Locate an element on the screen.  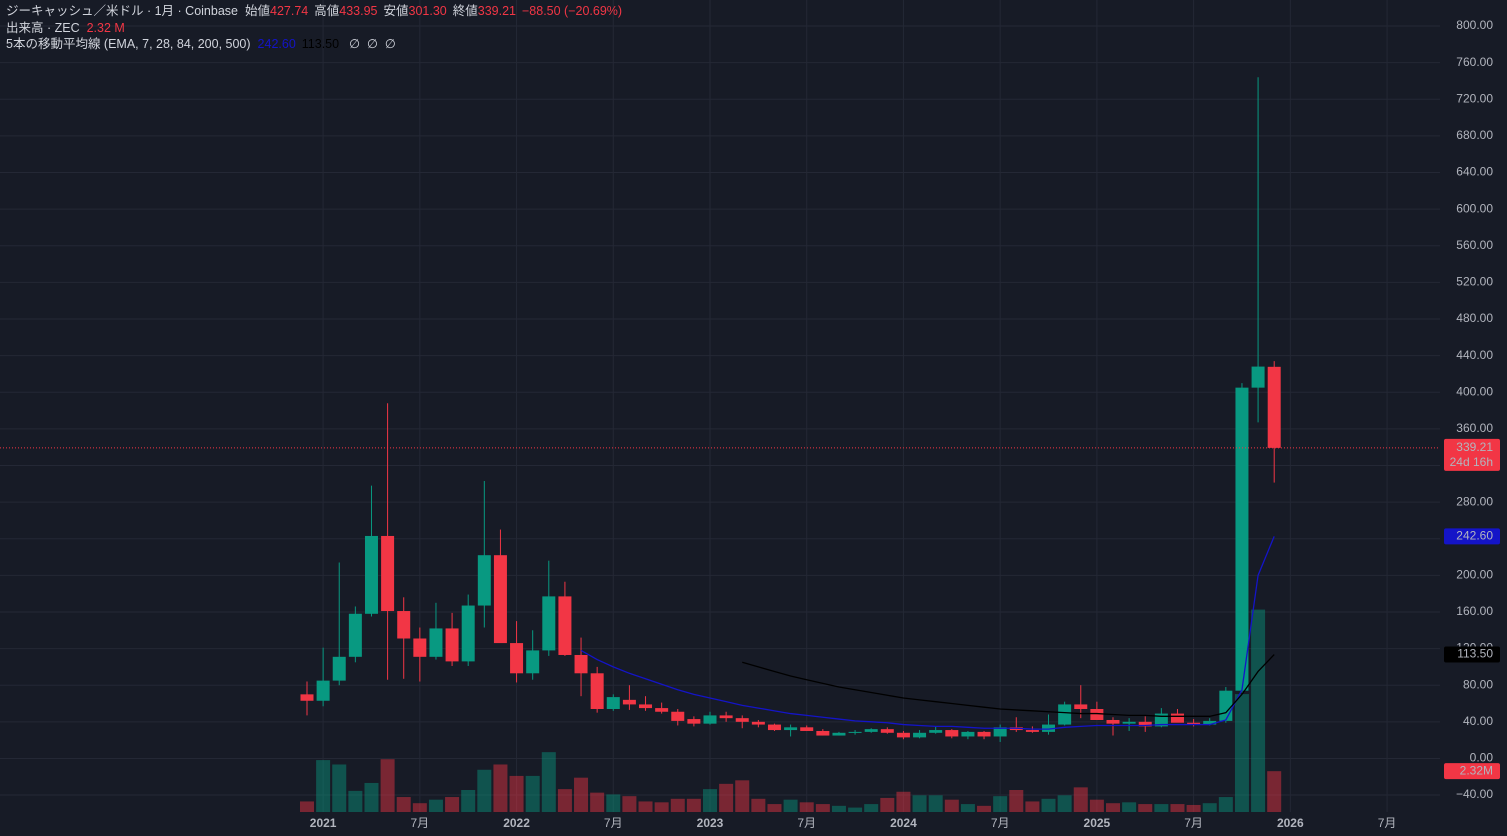
ema-empty: ∅ is located at coordinates (354, 44).